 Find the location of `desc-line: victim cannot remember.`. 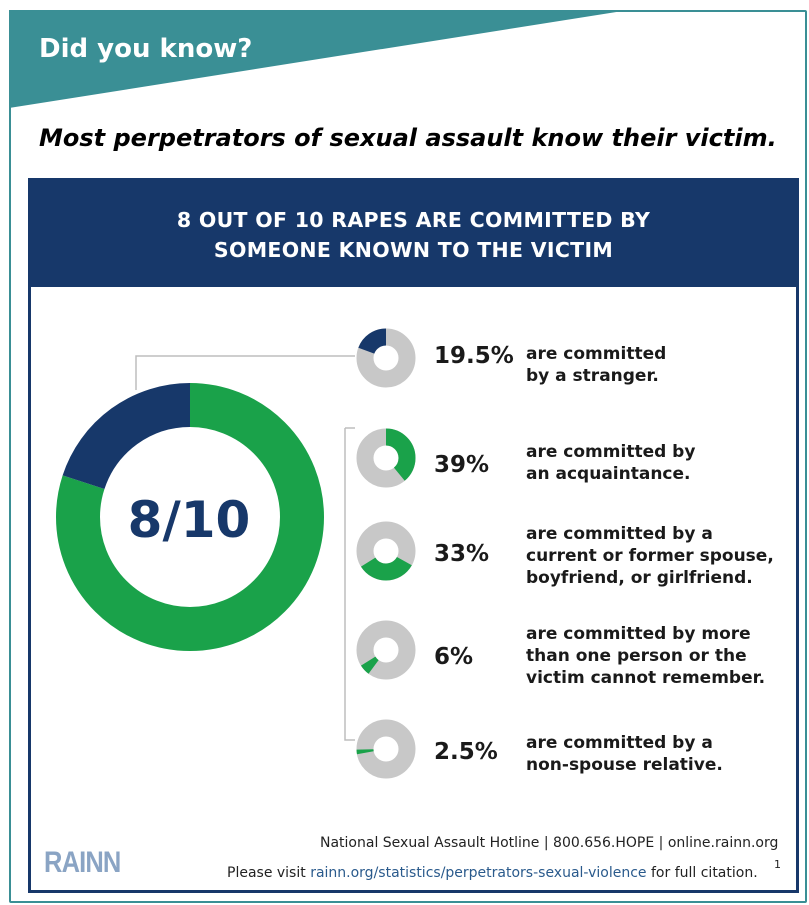

desc-line: victim cannot remember. is located at coordinates (646, 678).